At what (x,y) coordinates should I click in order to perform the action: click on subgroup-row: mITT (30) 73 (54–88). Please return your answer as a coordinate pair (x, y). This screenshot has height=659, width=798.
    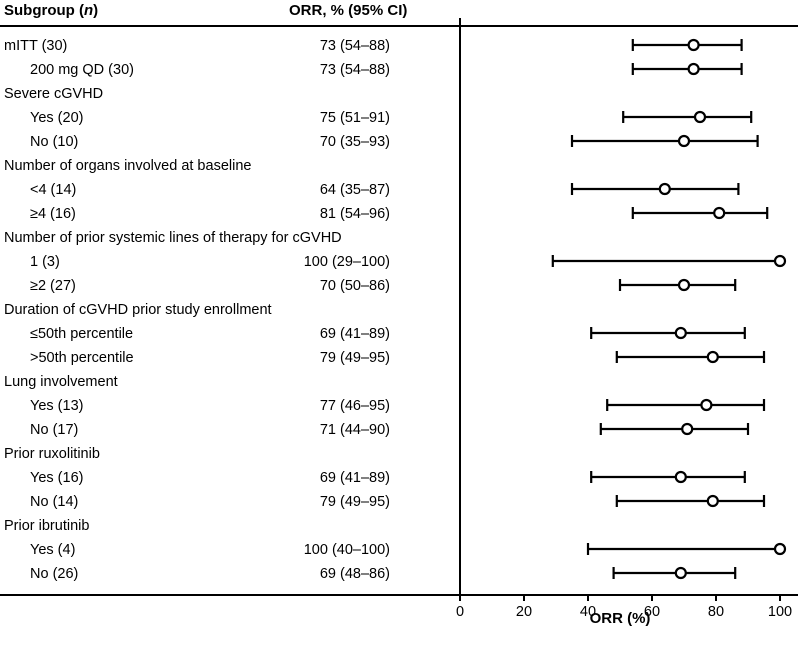
    Looking at the image, I should click on (373, 46).